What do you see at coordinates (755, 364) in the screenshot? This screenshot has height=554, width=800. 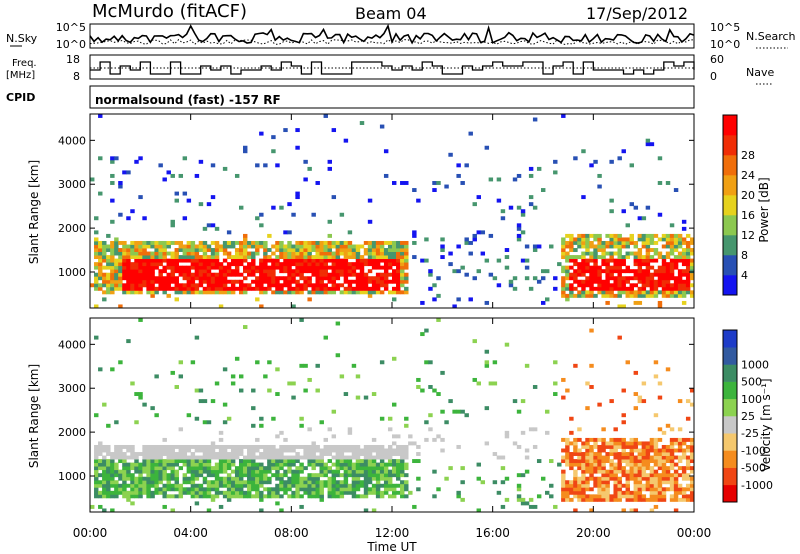 I see `colorbar-tick-label: 1000` at bounding box center [755, 364].